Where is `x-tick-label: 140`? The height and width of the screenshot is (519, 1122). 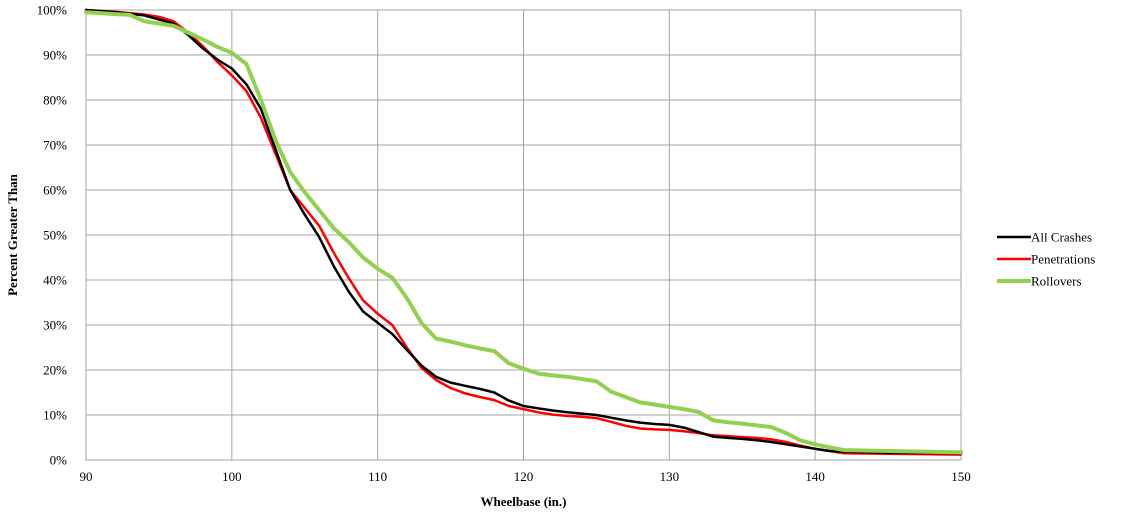
x-tick-label: 140 is located at coordinates (815, 476).